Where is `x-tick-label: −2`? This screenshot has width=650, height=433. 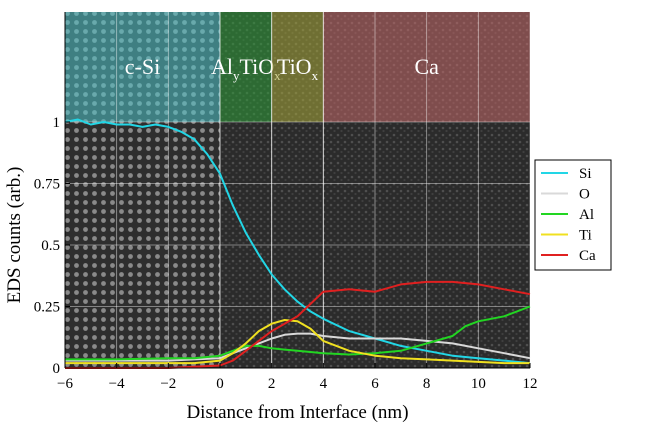
x-tick-label: −2 is located at coordinates (168, 384).